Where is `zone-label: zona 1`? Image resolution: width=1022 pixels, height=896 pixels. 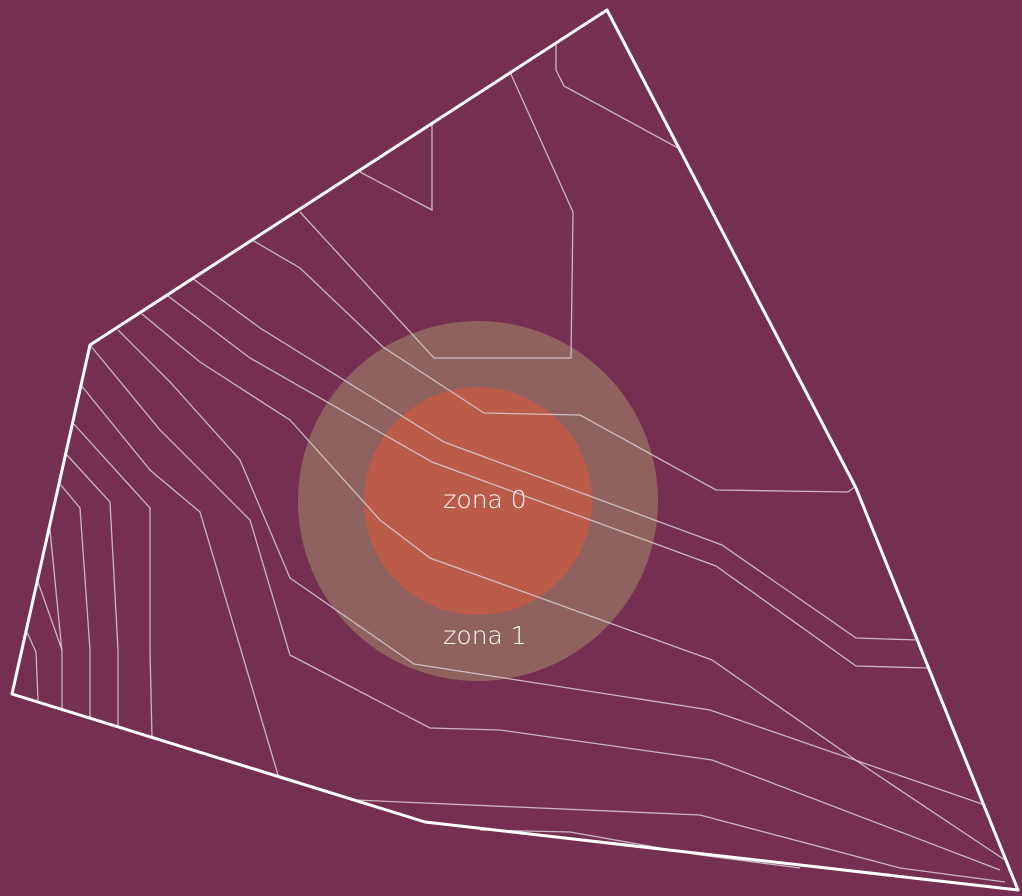 zone-label: zona 1 is located at coordinates (484, 635).